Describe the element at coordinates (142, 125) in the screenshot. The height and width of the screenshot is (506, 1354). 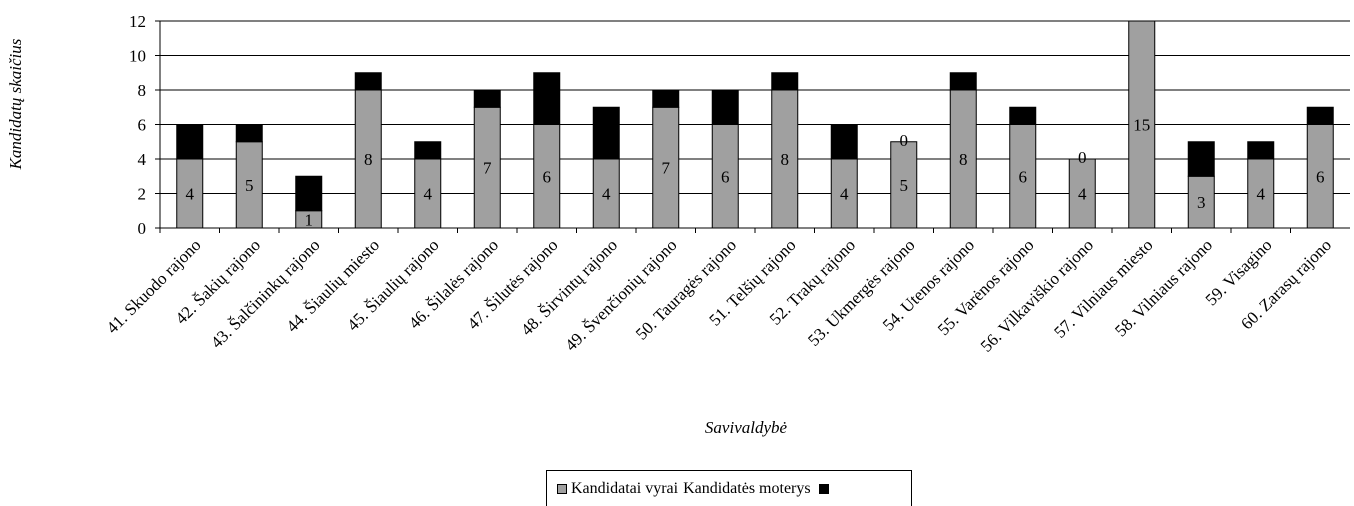
I see `y-tick-label: 6` at that location.